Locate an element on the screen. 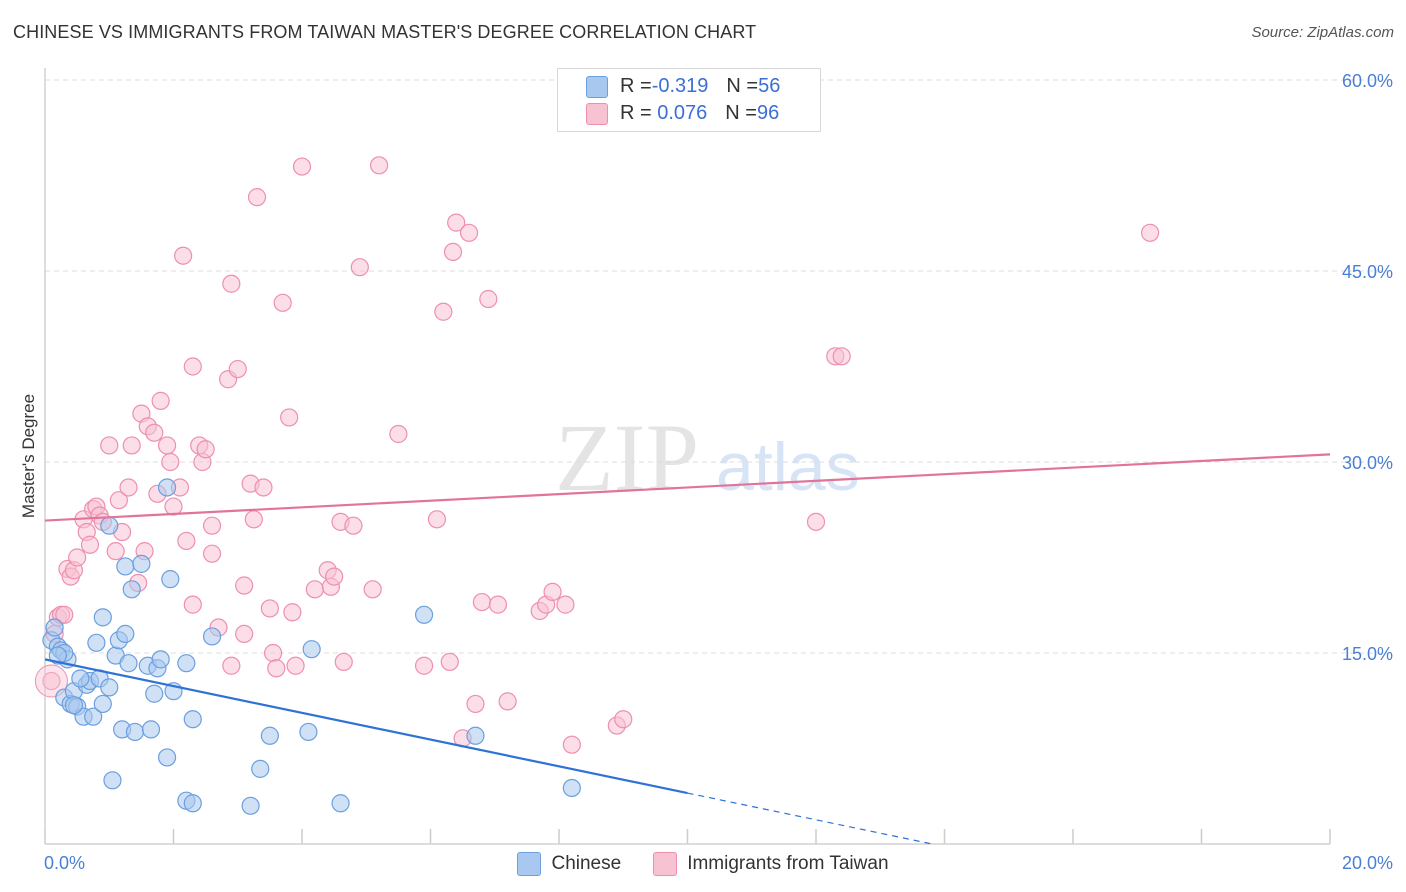 The image size is (1406, 892). legend-n-value: 96 is located at coordinates (768, 113).